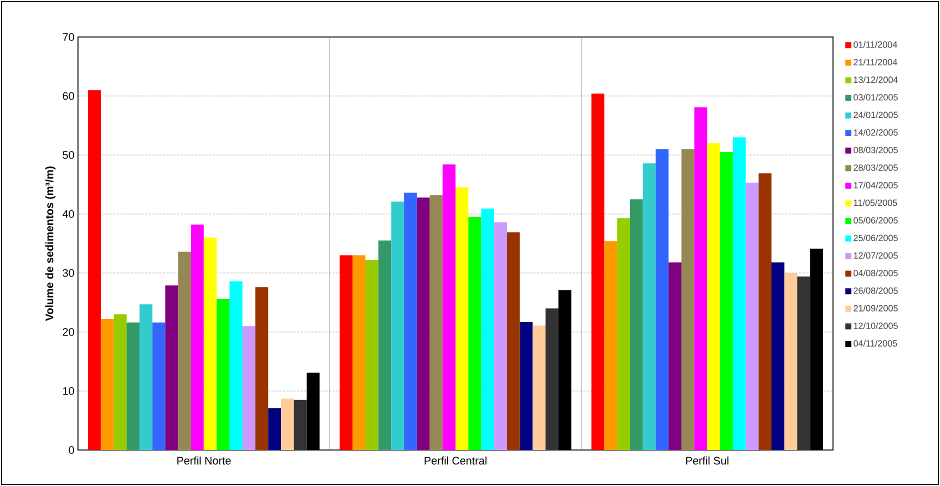 Image resolution: width=940 pixels, height=486 pixels. Describe the element at coordinates (876, 44) in the screenshot. I see `legend-label: 01/11/2004` at that location.